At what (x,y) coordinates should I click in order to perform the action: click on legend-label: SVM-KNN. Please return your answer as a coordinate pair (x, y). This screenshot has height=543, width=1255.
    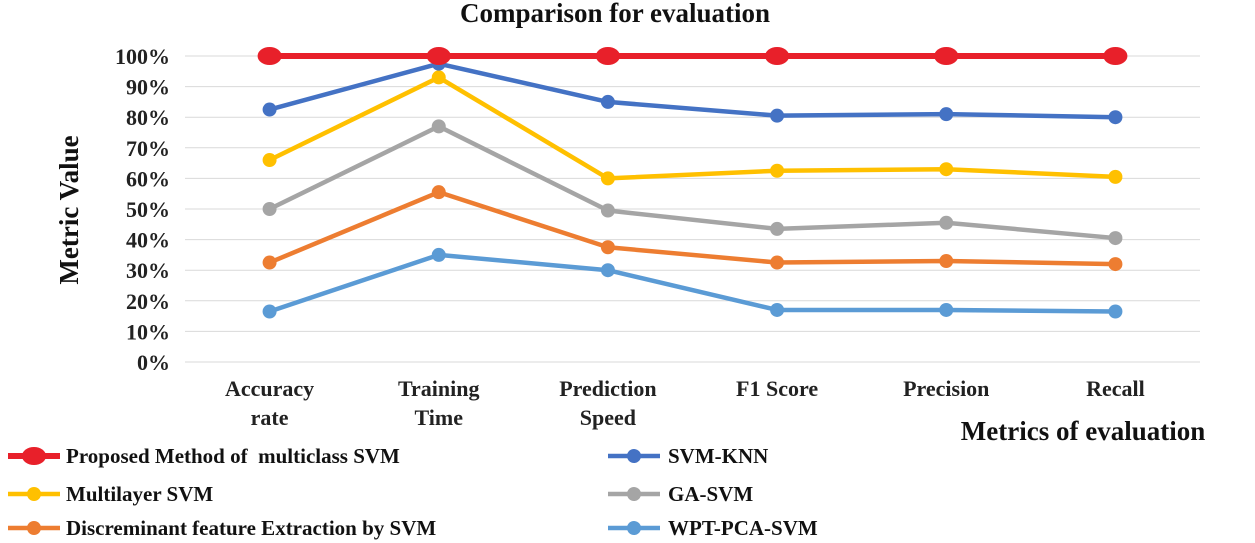
    Looking at the image, I should click on (718, 456).